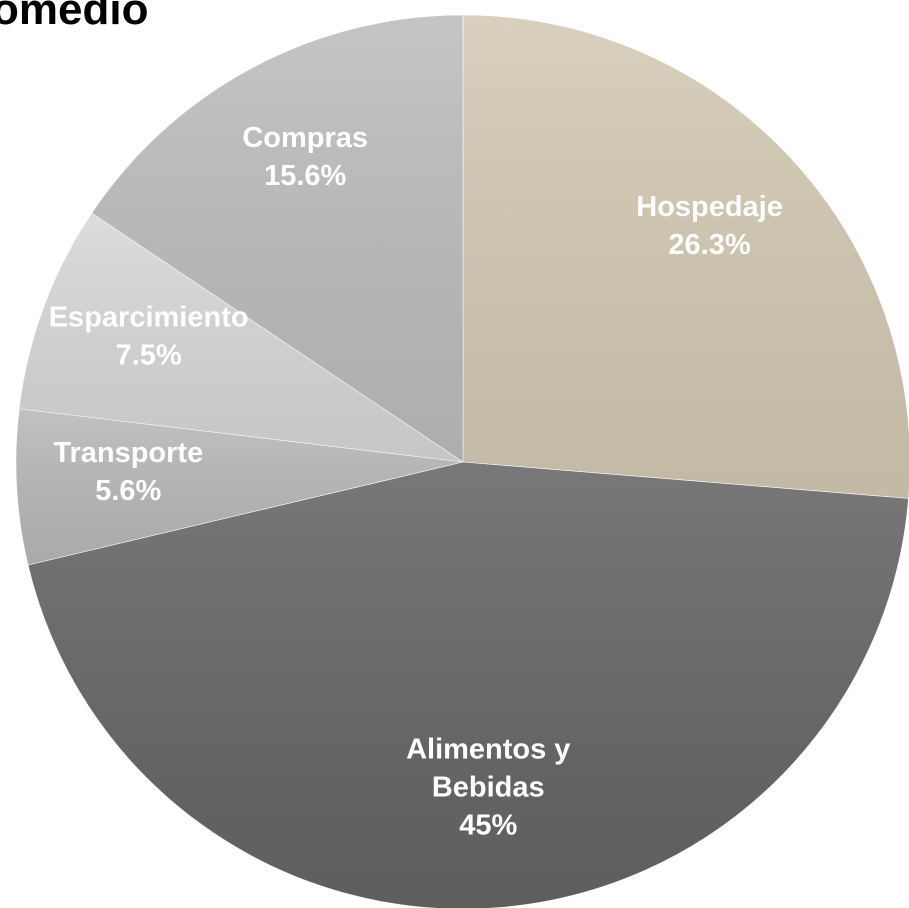 The image size is (909, 908). I want to click on value-label: 45%, so click(488, 825).